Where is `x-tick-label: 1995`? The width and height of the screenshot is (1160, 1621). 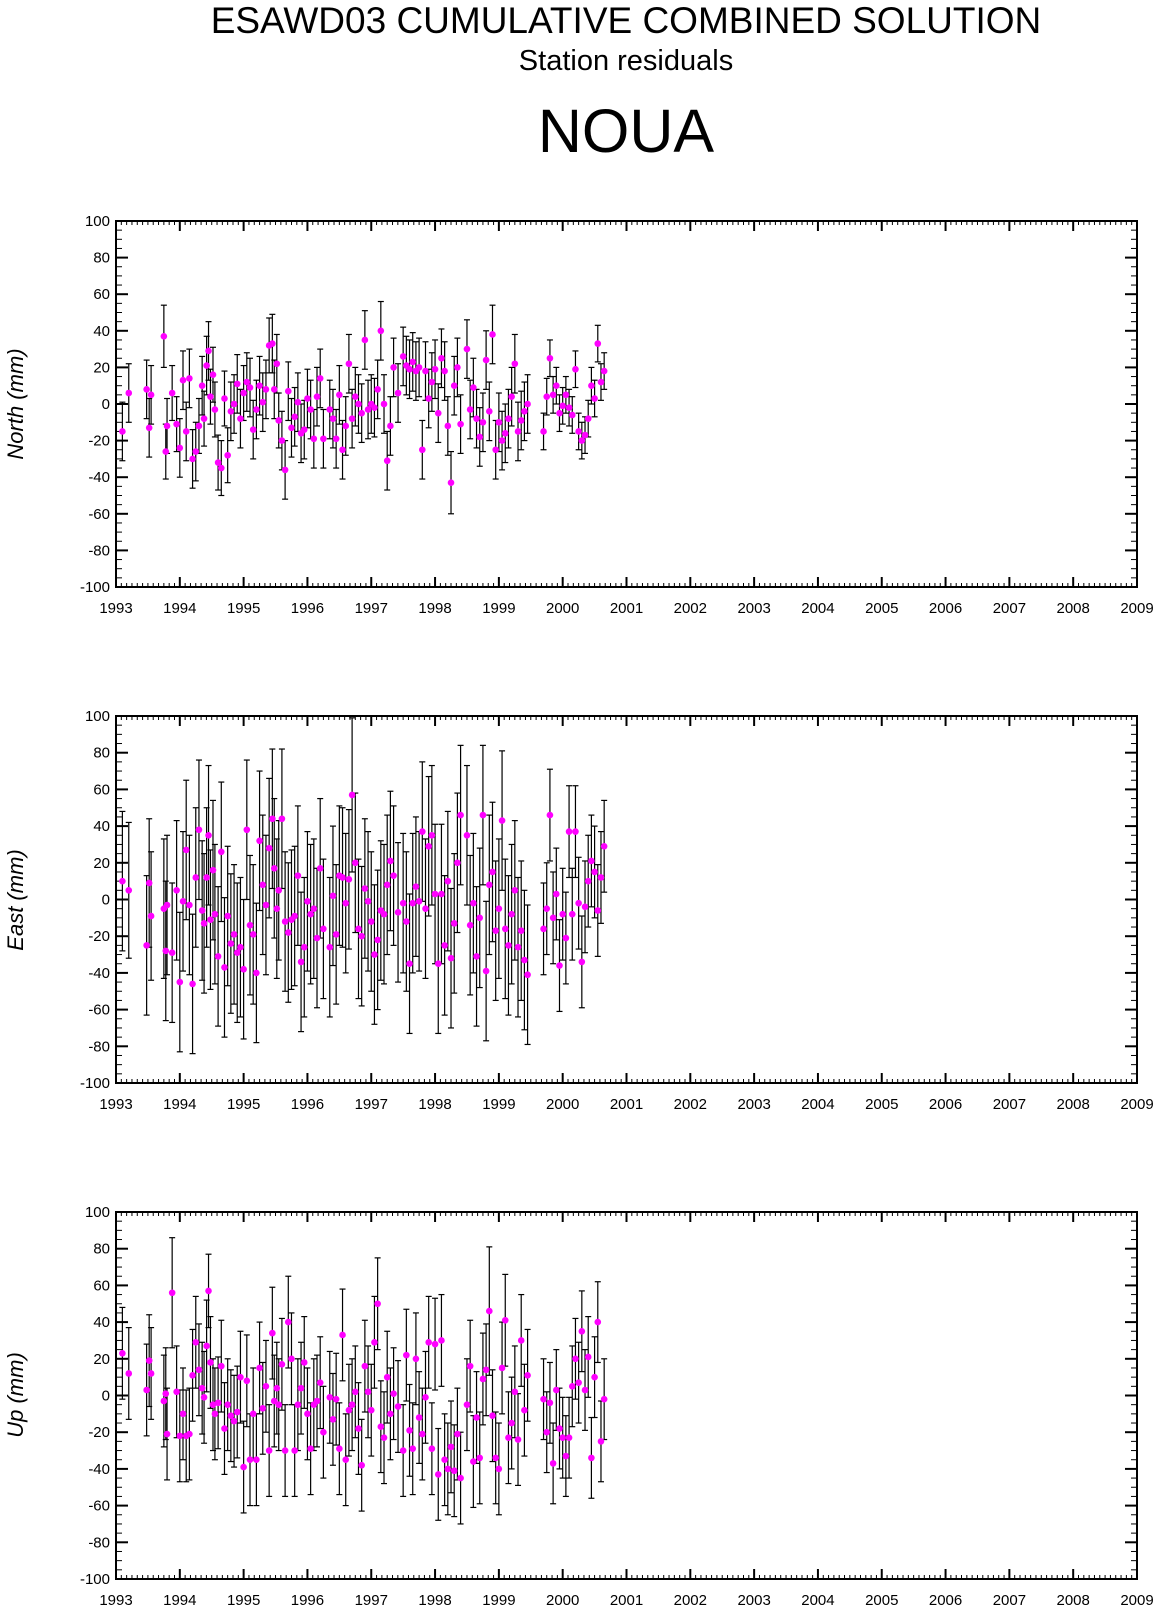
x-tick-label: 1995 is located at coordinates (243, 608).